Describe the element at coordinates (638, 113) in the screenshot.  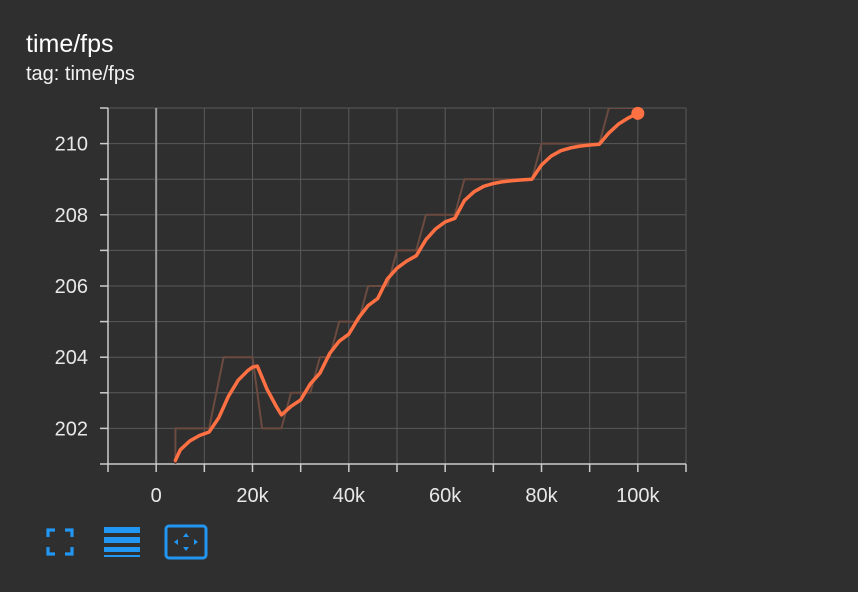
I see `last-point-marker` at that location.